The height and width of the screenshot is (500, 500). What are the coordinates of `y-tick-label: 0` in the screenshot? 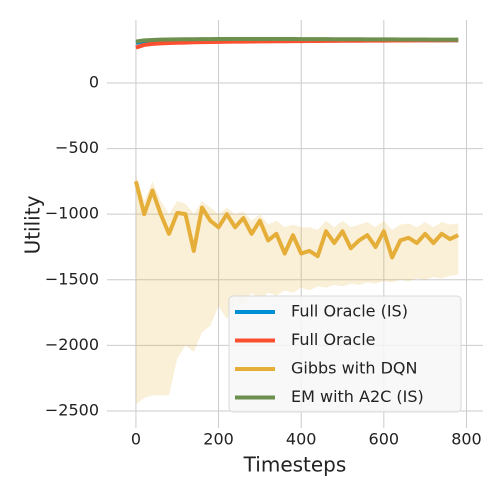 It's located at (94, 81).